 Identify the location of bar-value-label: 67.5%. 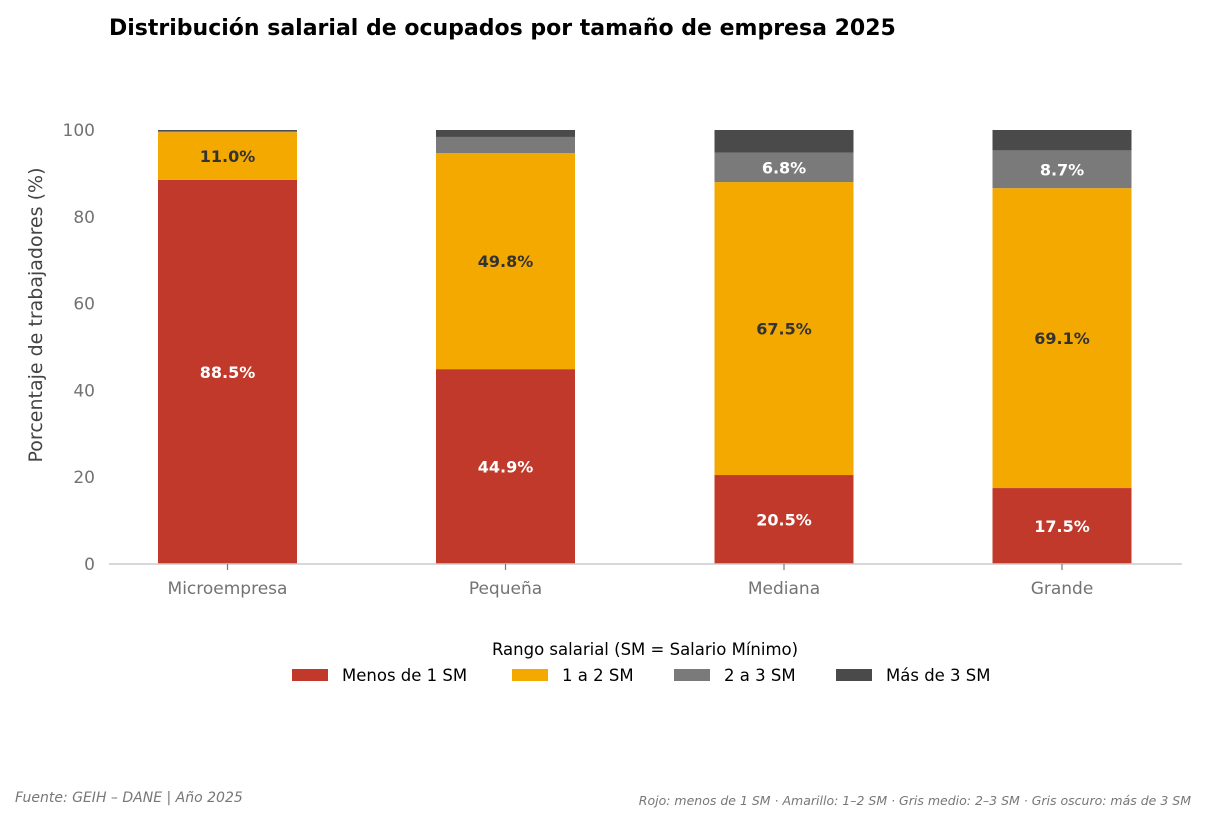
(784, 329).